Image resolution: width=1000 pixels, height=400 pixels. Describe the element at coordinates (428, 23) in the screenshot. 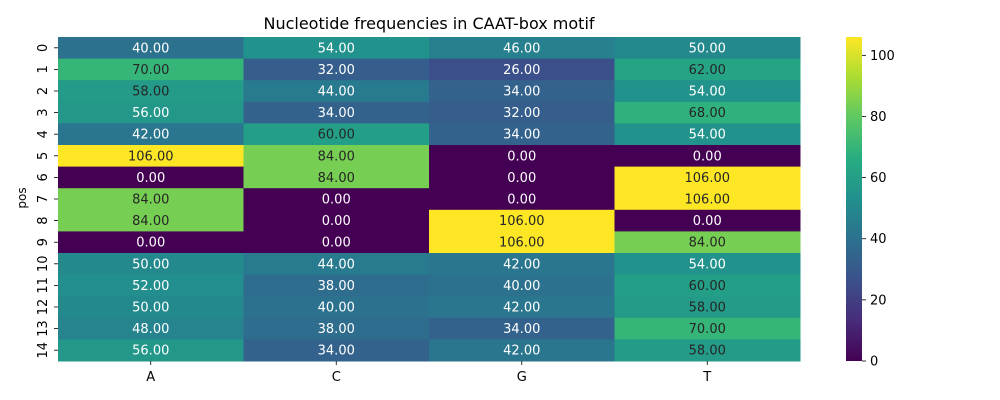

I see `chart-title: Nucleotide frequencies in CAAT-box motif` at that location.